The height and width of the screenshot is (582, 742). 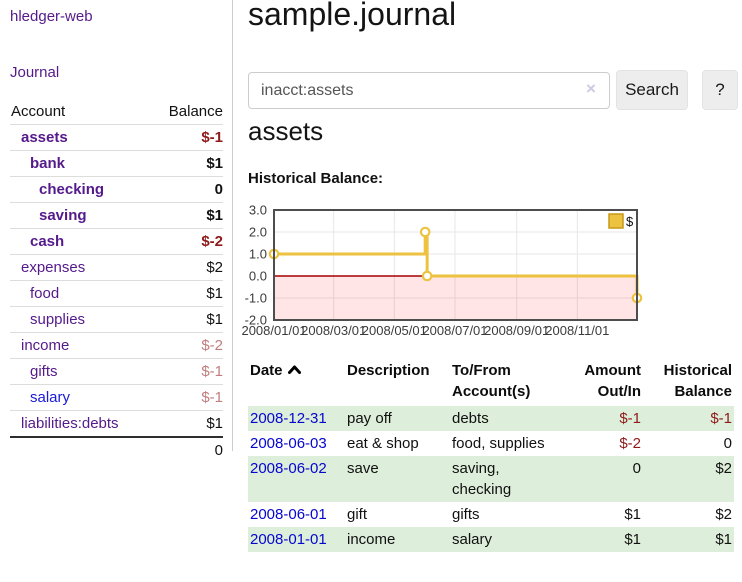 What do you see at coordinates (577, 330) in the screenshot?
I see `svg-text: 2008/11/01` at bounding box center [577, 330].